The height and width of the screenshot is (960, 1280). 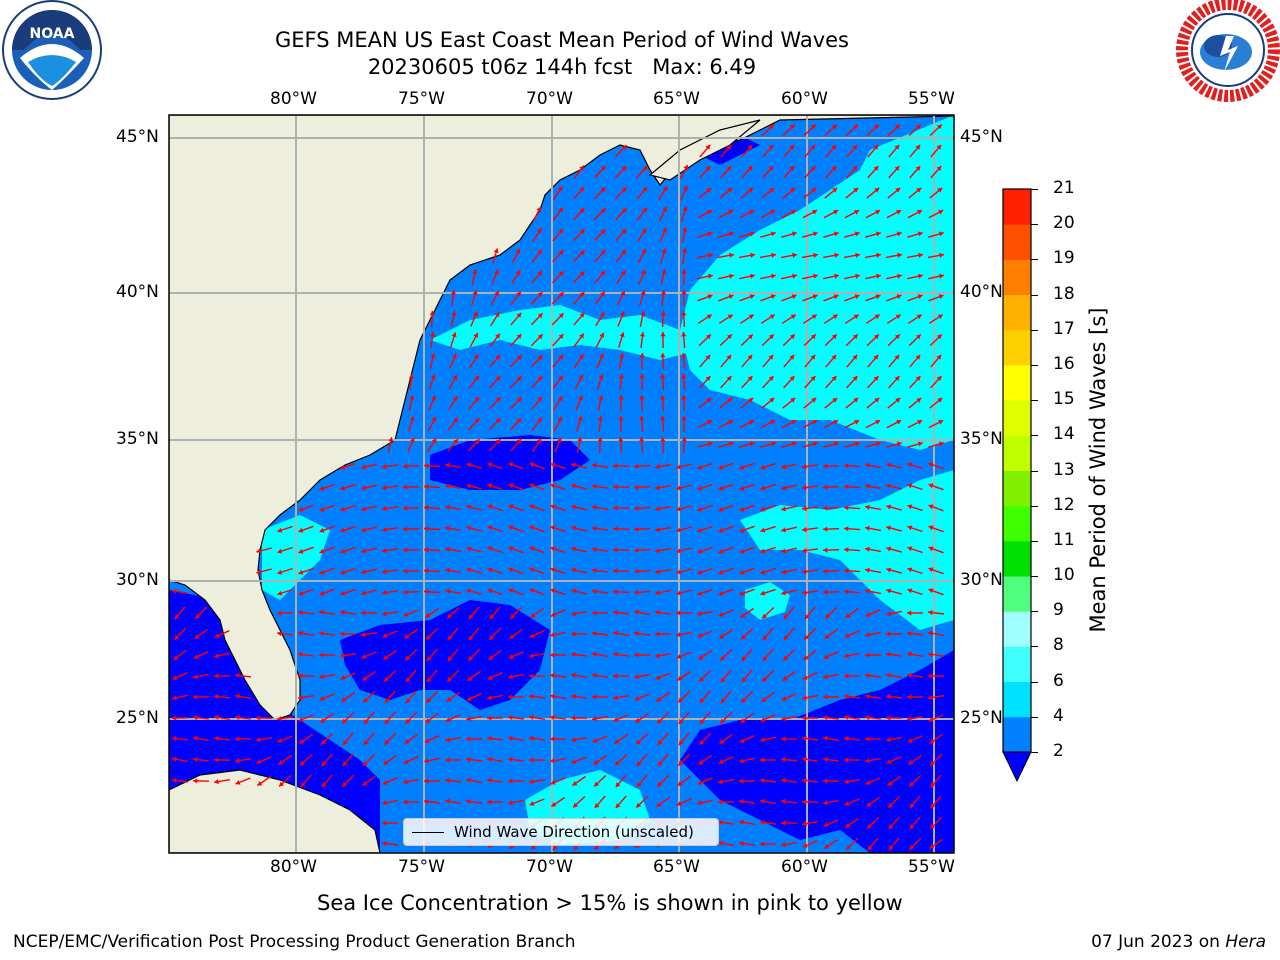 What do you see at coordinates (1034, 295) in the screenshot?
I see `colorbar-tick-mark` at bounding box center [1034, 295].